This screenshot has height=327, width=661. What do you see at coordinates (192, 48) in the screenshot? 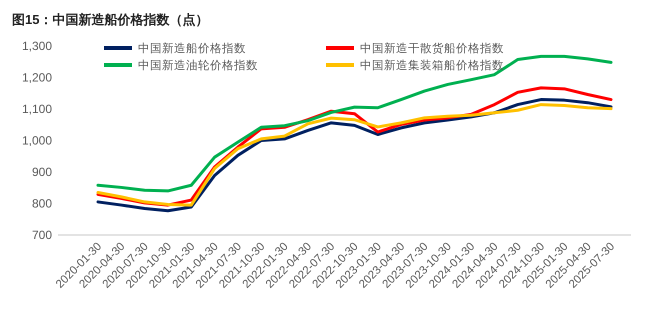
I see `legend-label: 中国新造船价格指数` at bounding box center [192, 48].